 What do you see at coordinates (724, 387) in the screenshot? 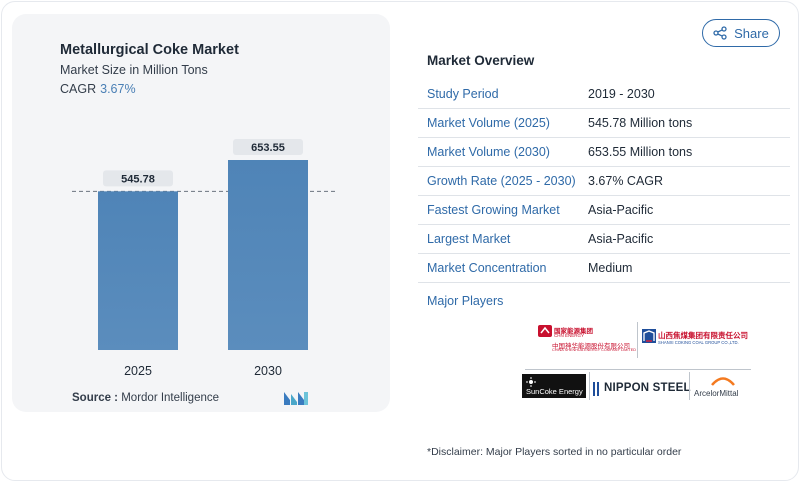
I see `arcelormittal-logo: ArcelorMittal` at bounding box center [724, 387].